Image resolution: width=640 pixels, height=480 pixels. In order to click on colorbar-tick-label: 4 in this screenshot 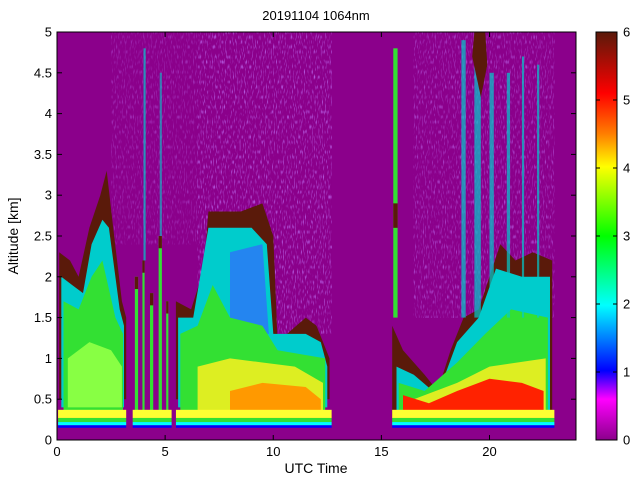, I will do `click(626, 168)`.